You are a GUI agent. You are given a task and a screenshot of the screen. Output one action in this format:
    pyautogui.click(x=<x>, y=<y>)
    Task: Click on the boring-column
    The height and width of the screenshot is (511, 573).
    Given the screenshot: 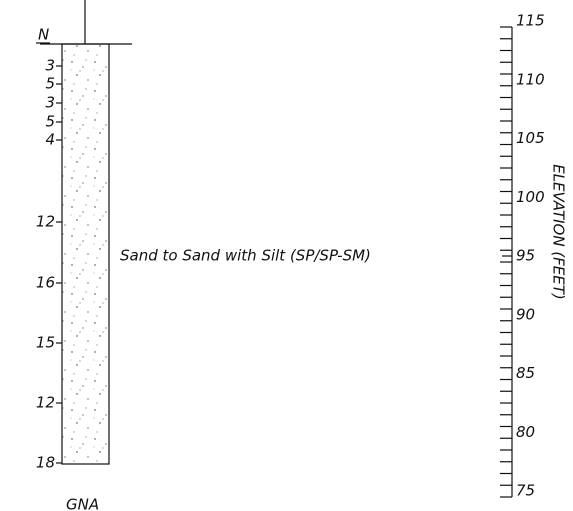 What is the action you would take?
    pyautogui.click(x=85, y=254)
    